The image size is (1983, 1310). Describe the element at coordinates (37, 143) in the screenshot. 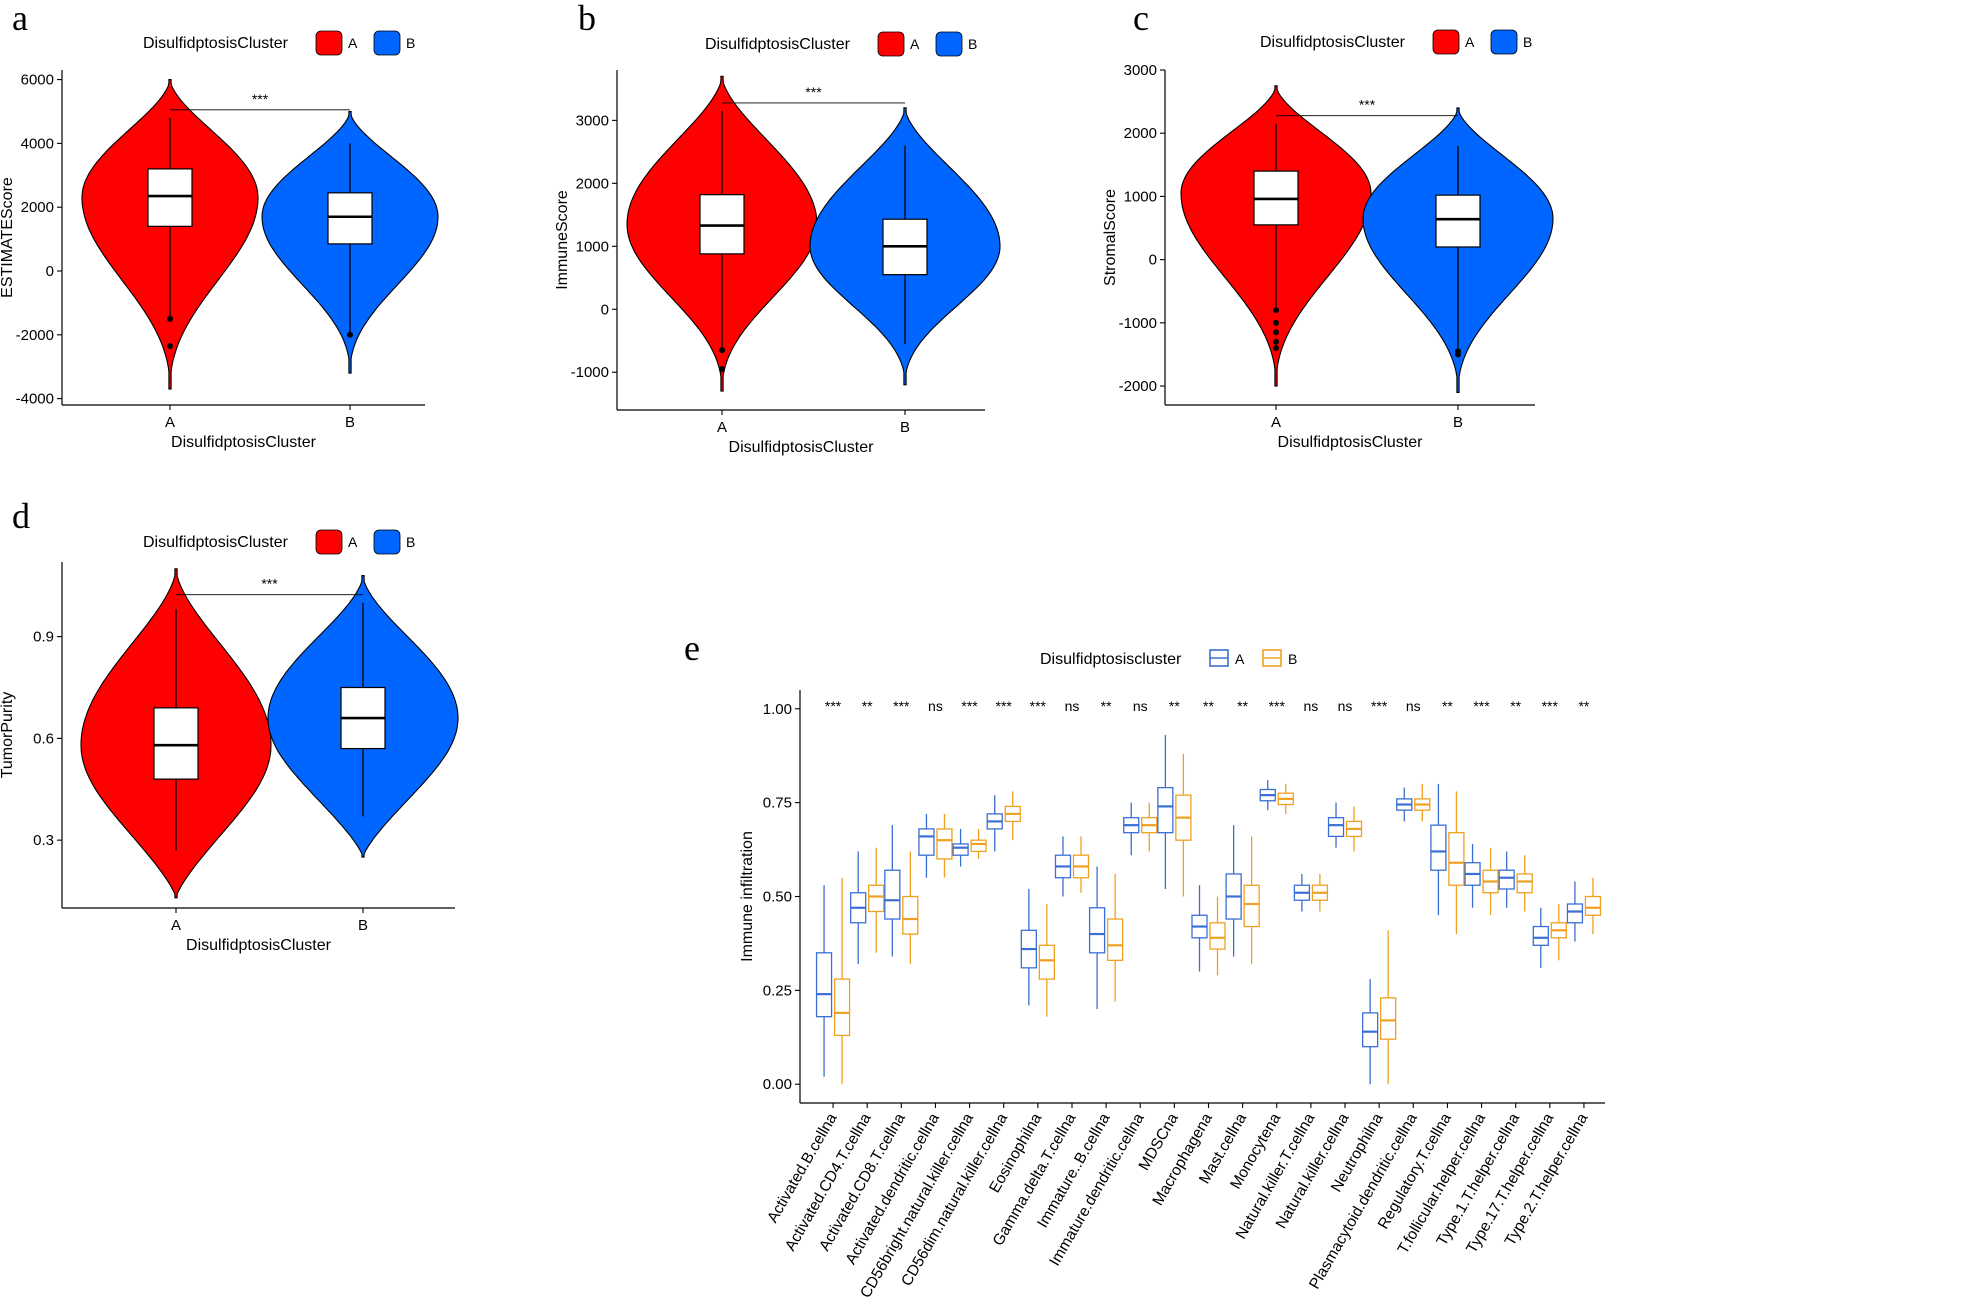

I see `y-tick-label: 4000` at that location.